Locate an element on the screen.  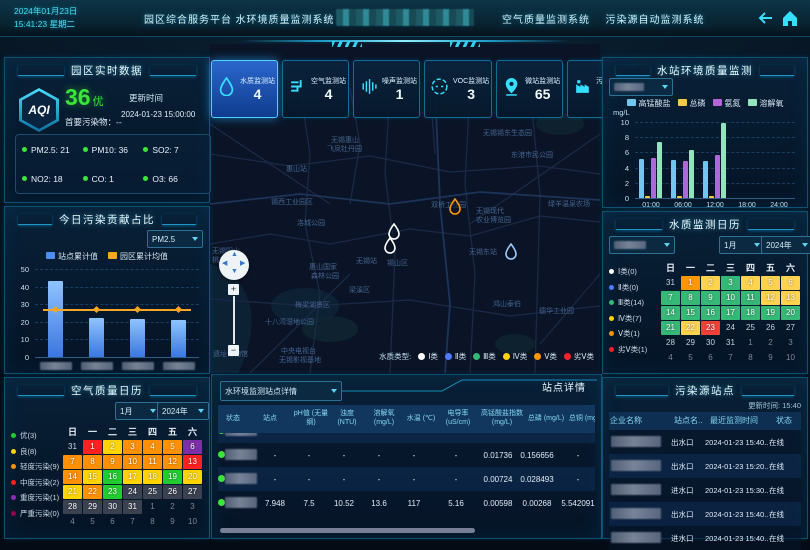
nav-item-nav_right-0: 空气质量监测系统 is located at coordinates (546, 20).